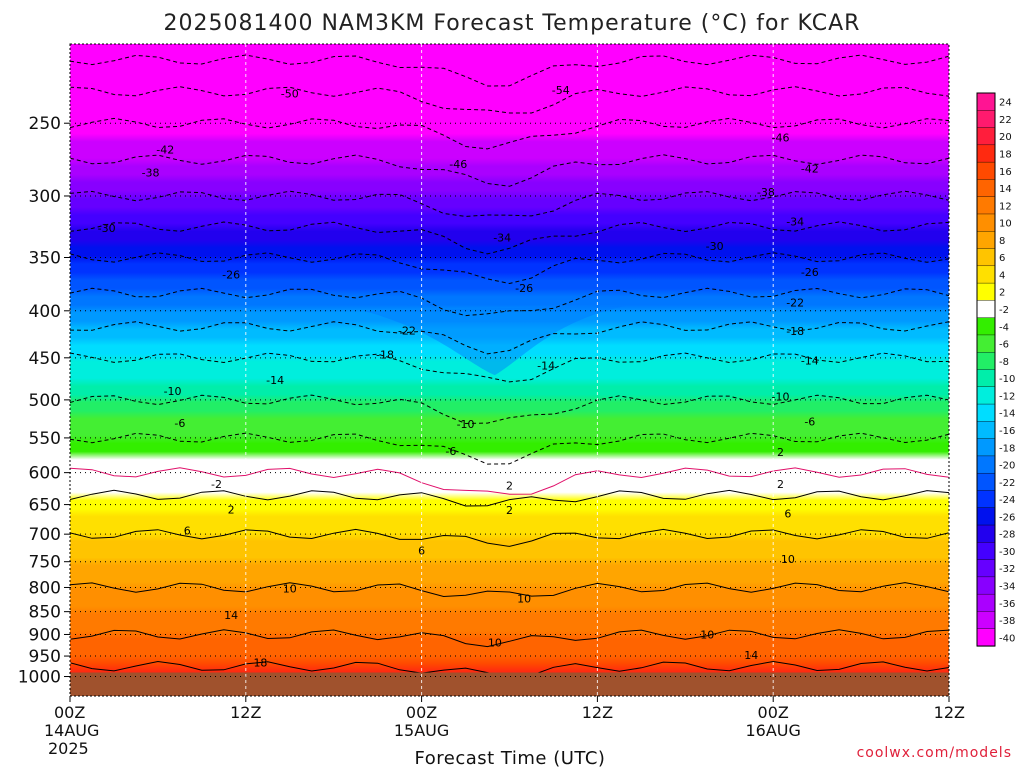 The width and height of the screenshot is (1024, 772). What do you see at coordinates (1007, 638) in the screenshot?
I see `colorbar-label: -40` at bounding box center [1007, 638].